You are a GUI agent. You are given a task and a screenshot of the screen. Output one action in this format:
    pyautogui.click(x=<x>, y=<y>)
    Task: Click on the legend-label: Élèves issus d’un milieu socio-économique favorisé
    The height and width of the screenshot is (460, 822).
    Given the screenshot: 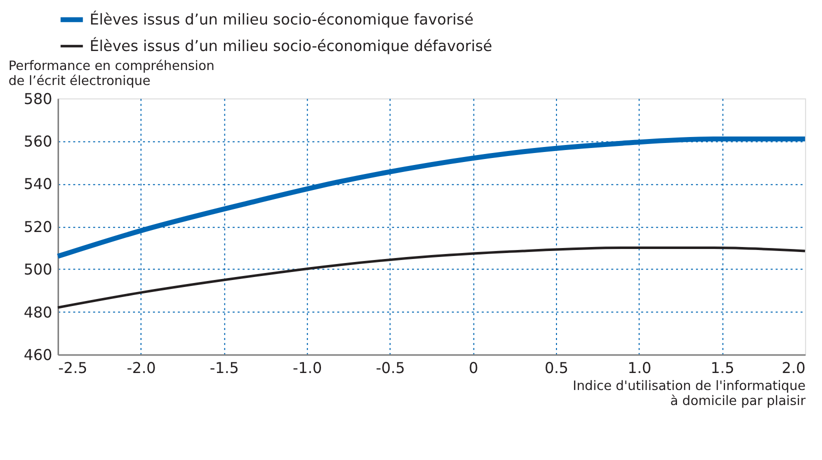 What is the action you would take?
    pyautogui.click(x=282, y=19)
    